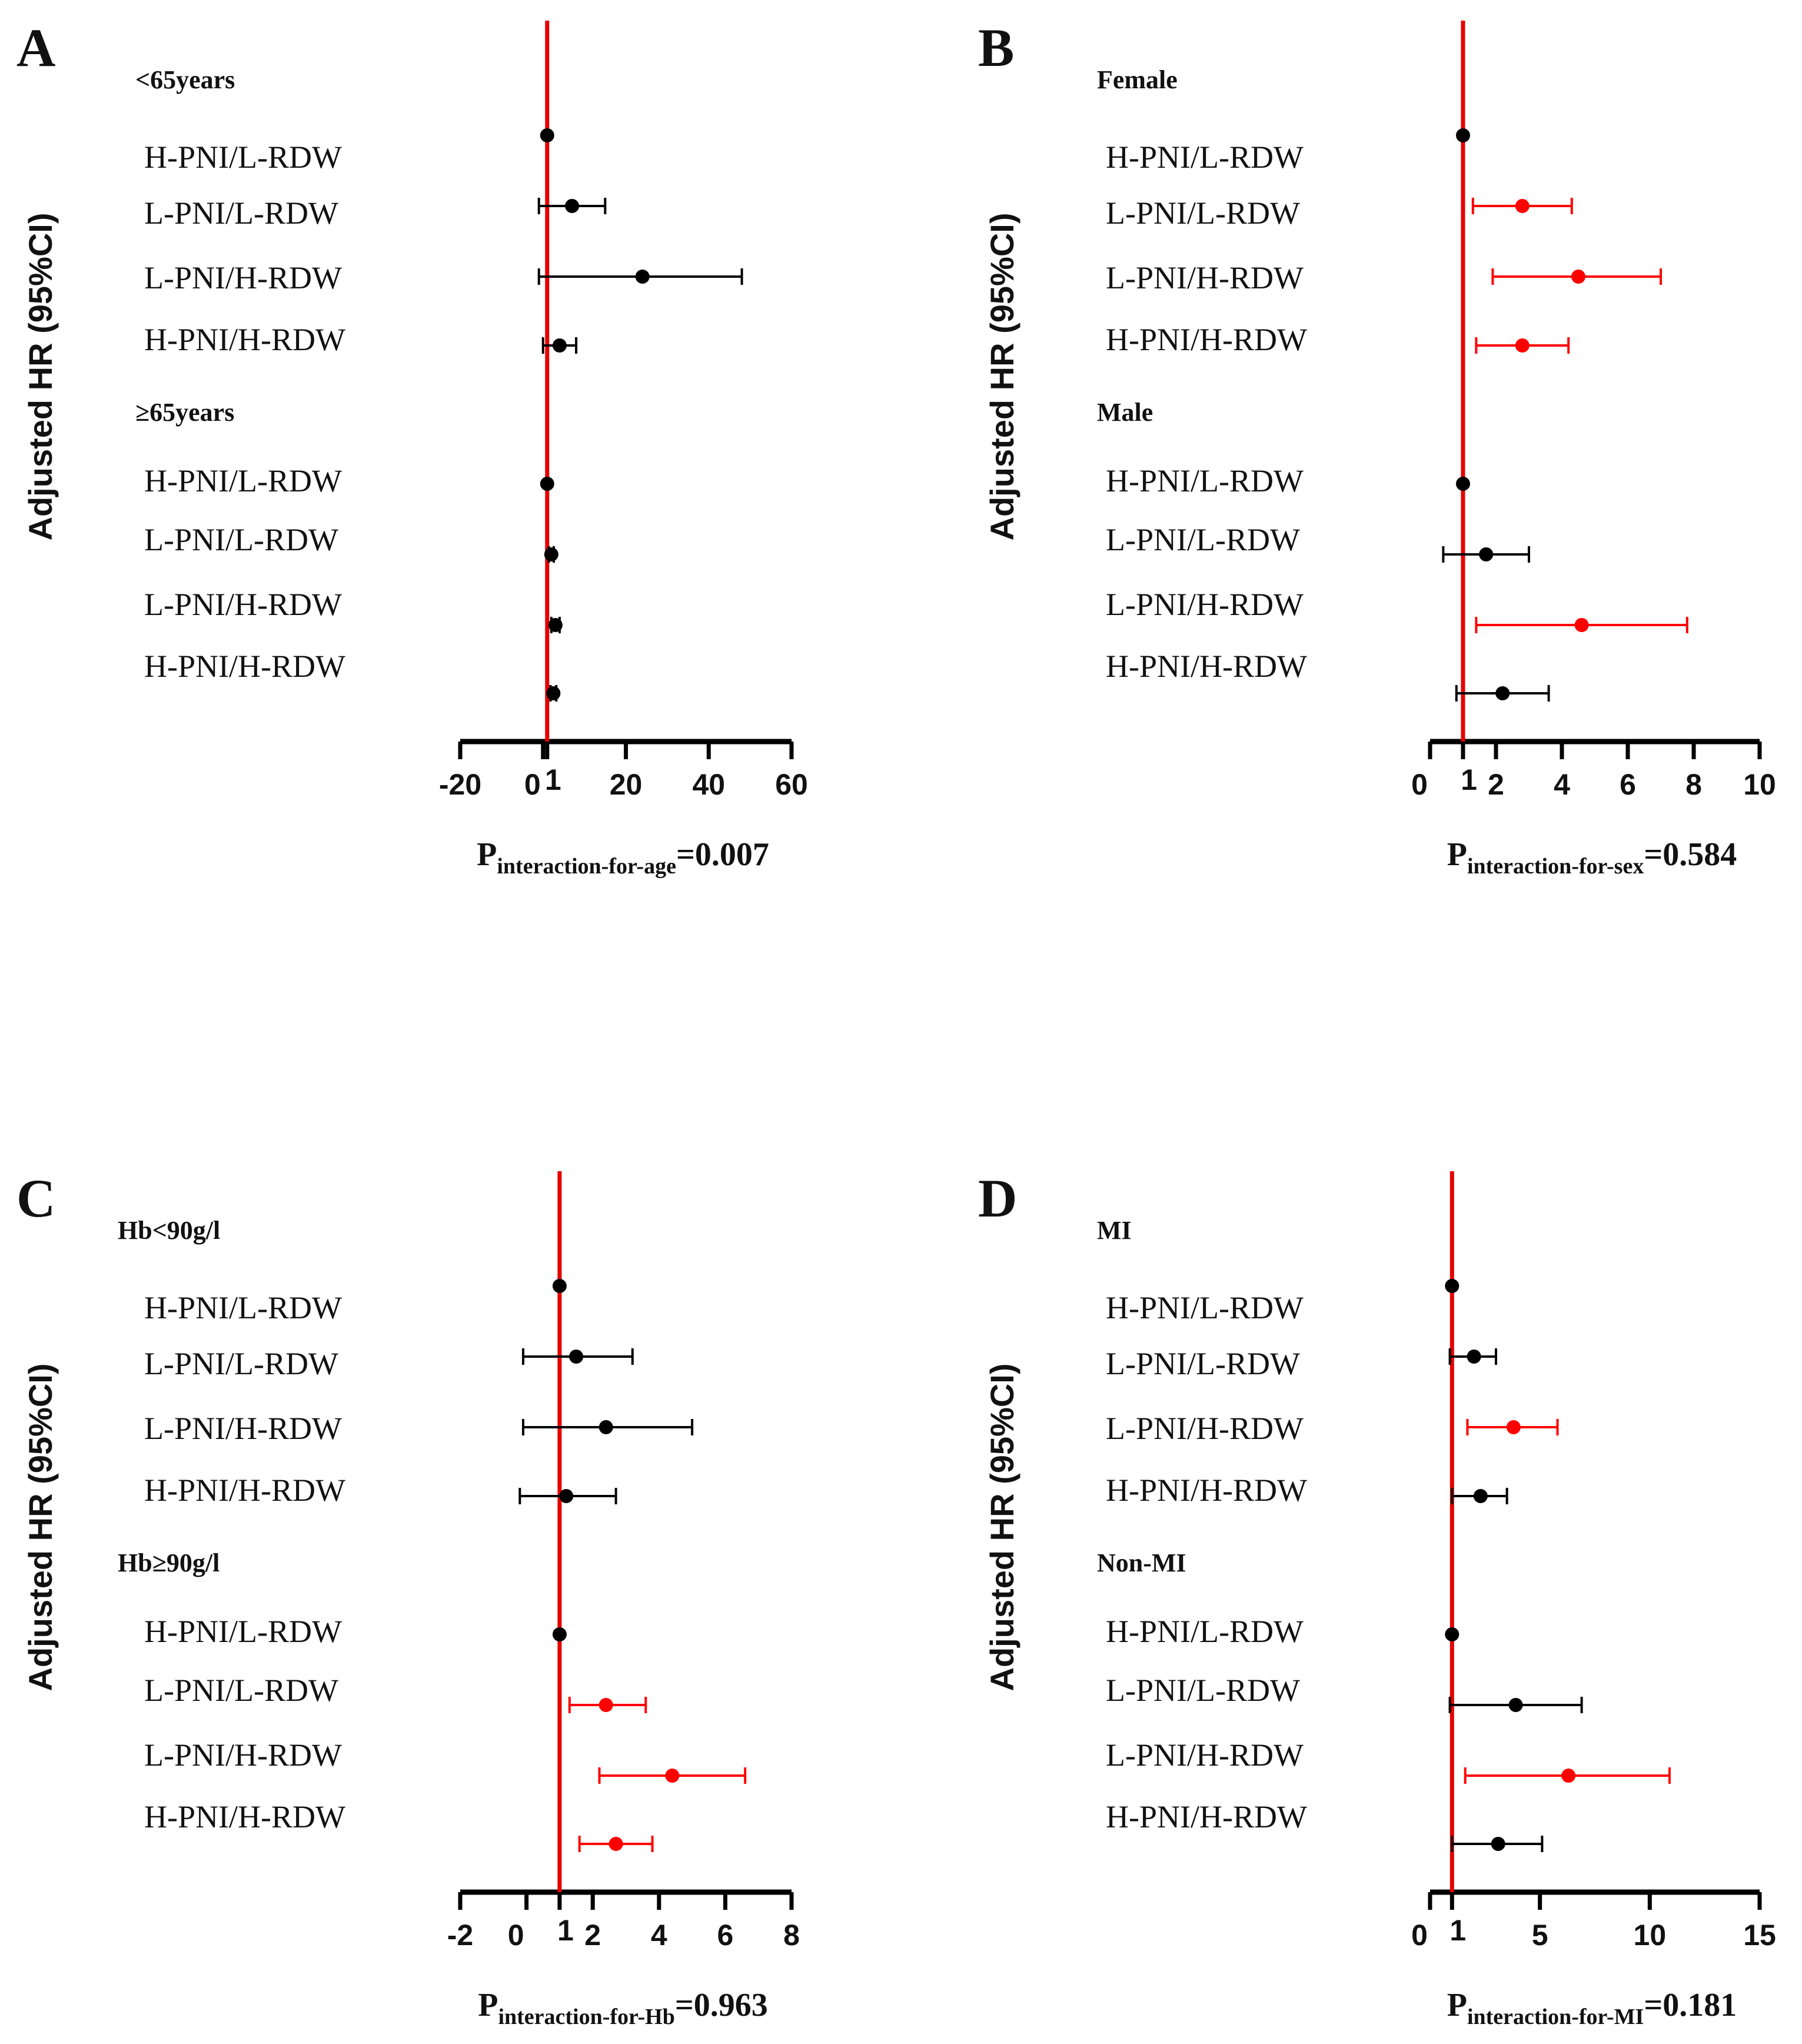 The height and width of the screenshot is (2044, 1802). What do you see at coordinates (708, 784) in the screenshot?
I see `x-axis-tick-label: 40` at bounding box center [708, 784].